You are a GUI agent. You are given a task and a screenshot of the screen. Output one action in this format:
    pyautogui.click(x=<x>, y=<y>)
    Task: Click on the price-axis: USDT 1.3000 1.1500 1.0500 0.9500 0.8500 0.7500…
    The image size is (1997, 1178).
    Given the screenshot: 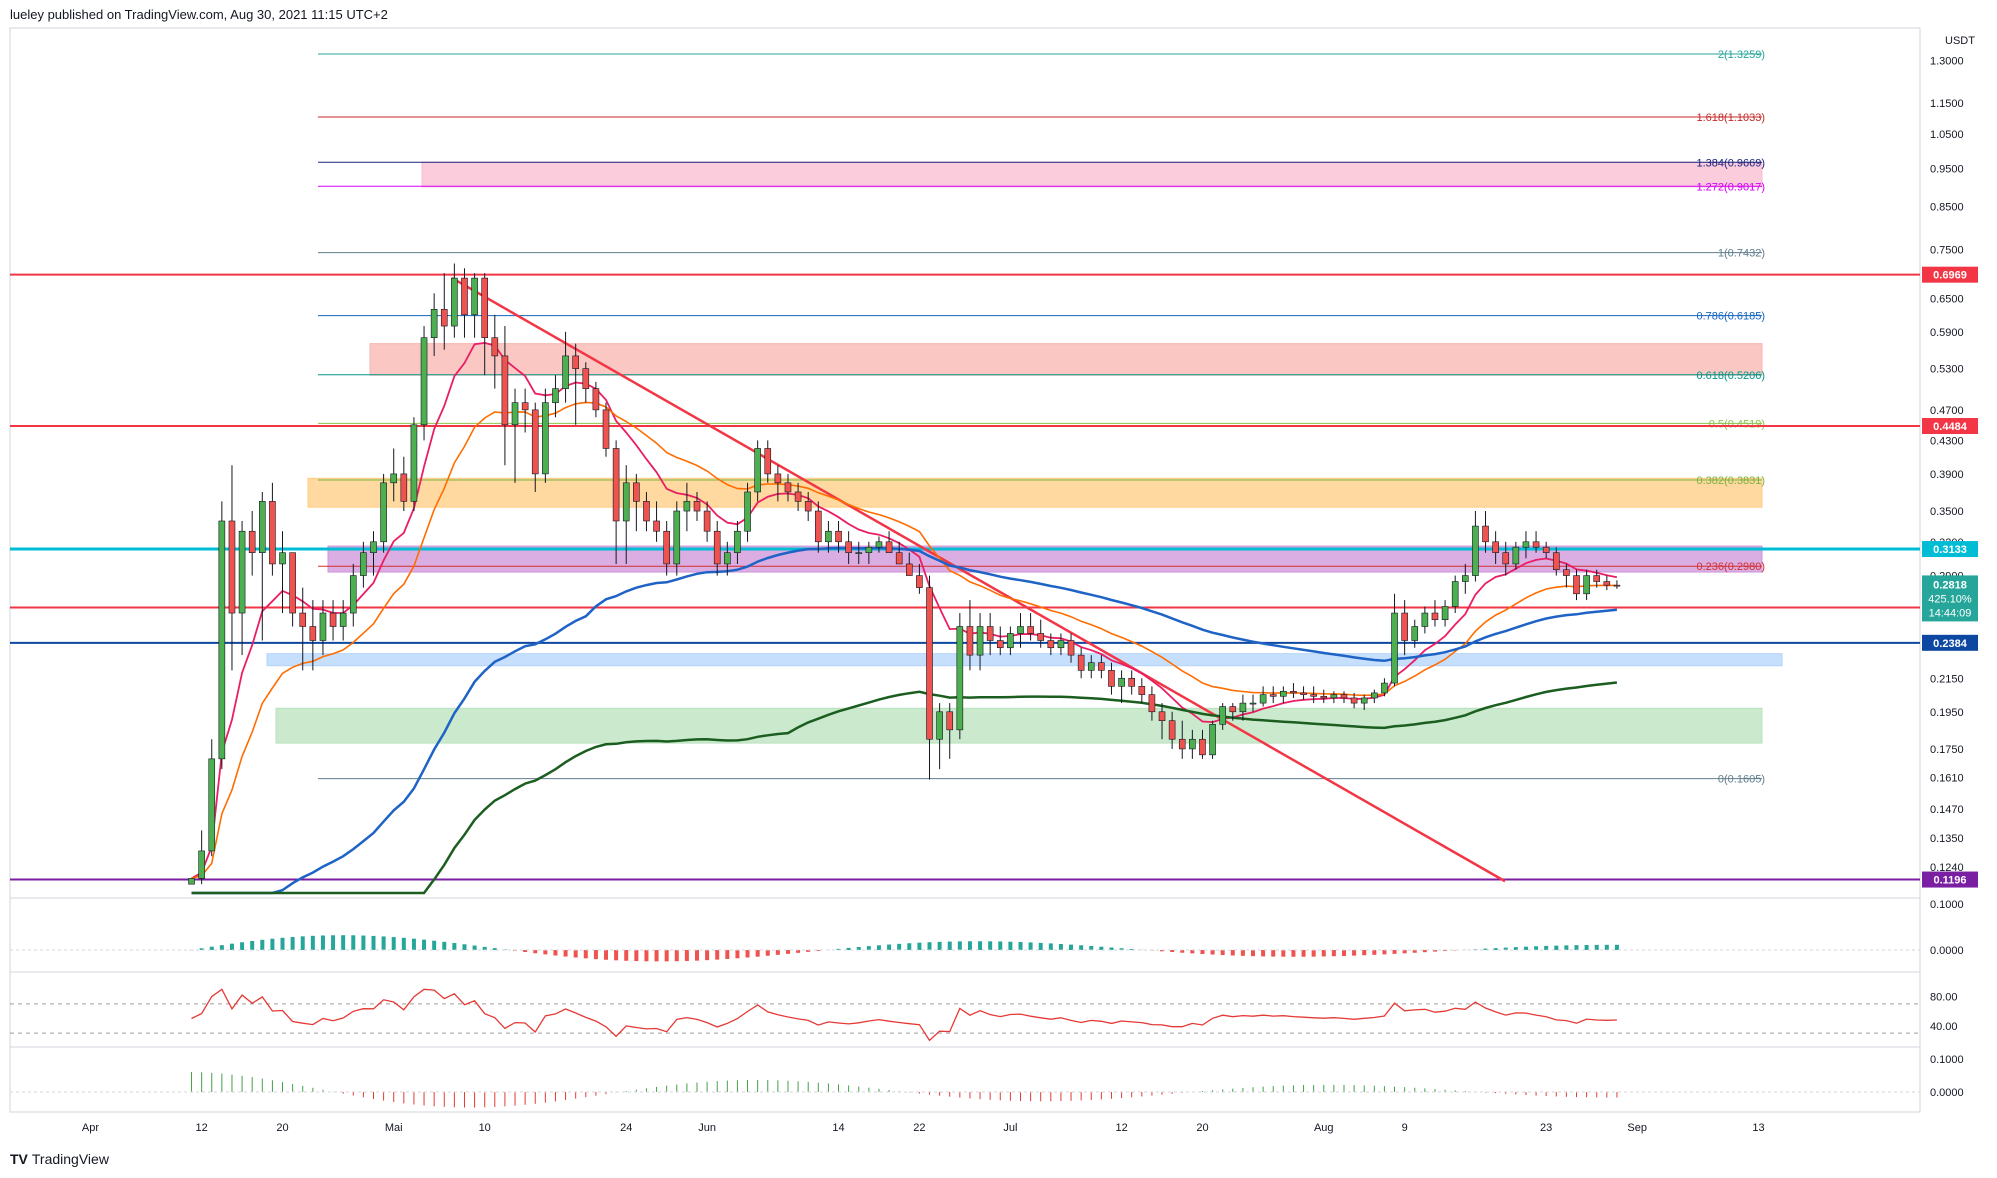 What is the action you would take?
    pyautogui.click(x=1950, y=567)
    